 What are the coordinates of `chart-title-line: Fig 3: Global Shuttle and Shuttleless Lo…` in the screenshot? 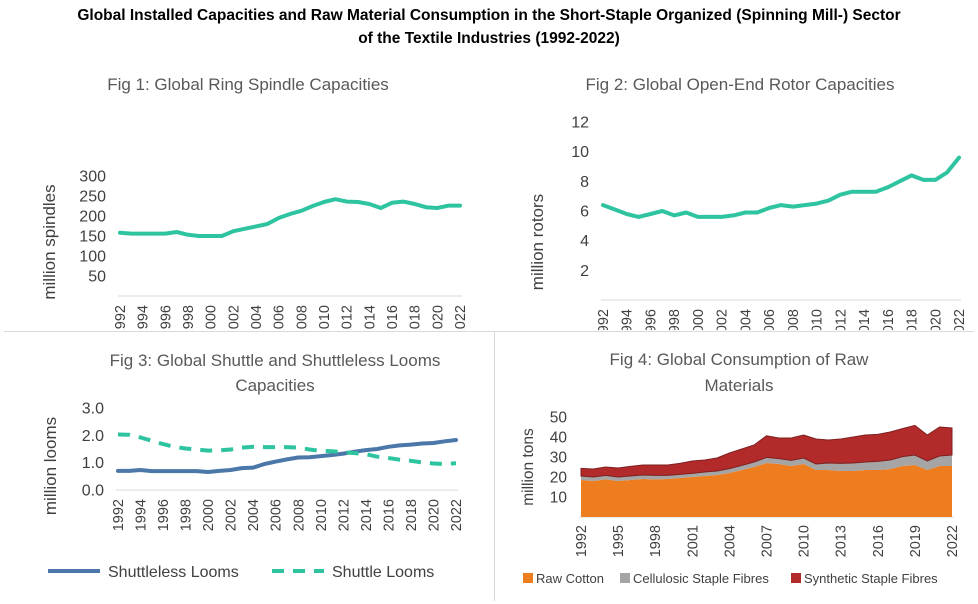 It's located at (275, 360).